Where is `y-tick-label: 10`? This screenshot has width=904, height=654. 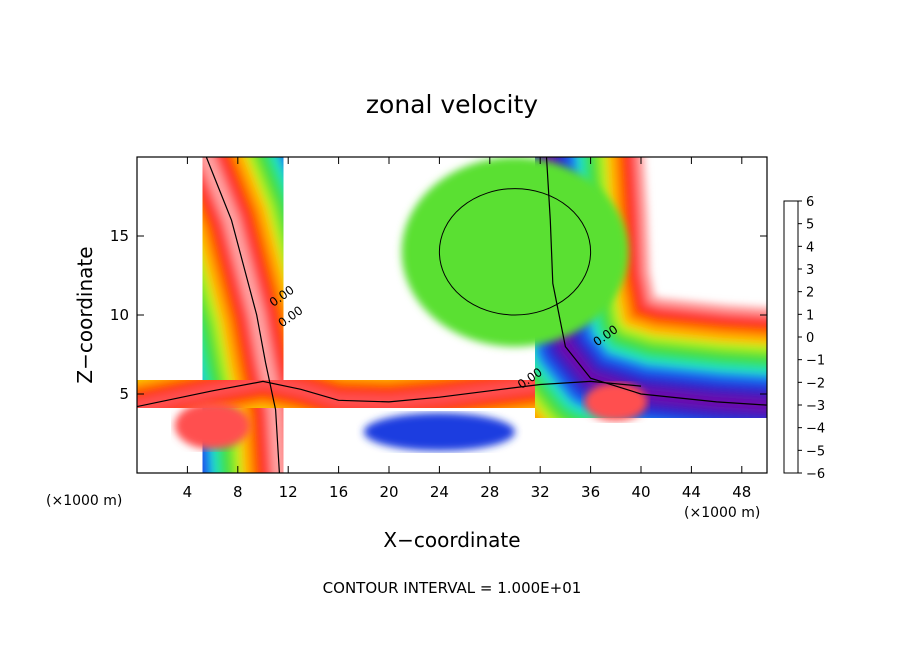 y-tick-label: 10 is located at coordinates (119, 315).